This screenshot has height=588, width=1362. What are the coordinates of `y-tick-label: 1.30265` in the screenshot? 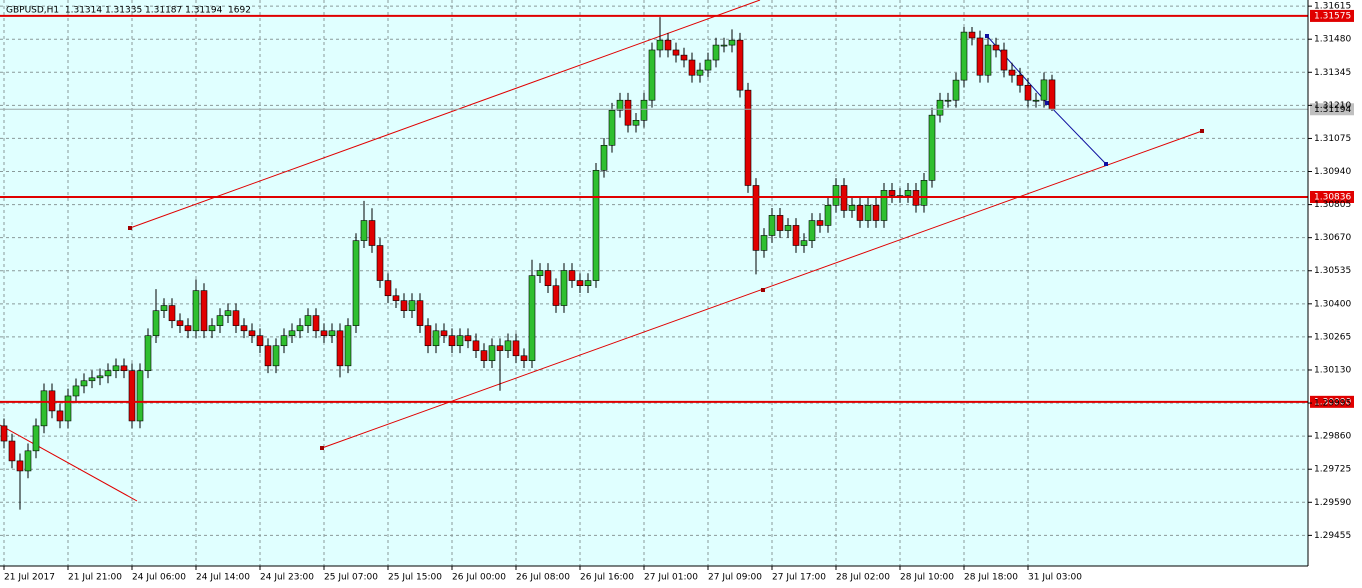 It's located at (1332, 337).